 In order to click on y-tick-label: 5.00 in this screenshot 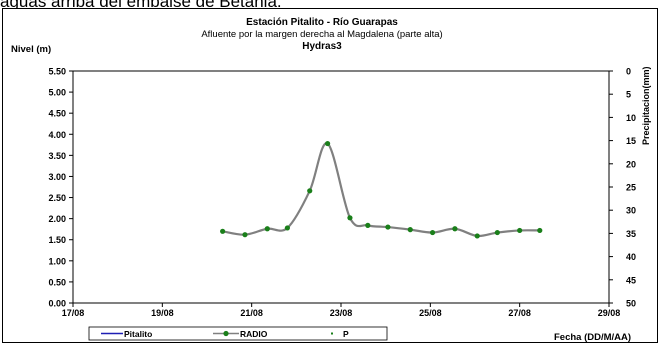, I will do `click(57, 93)`.